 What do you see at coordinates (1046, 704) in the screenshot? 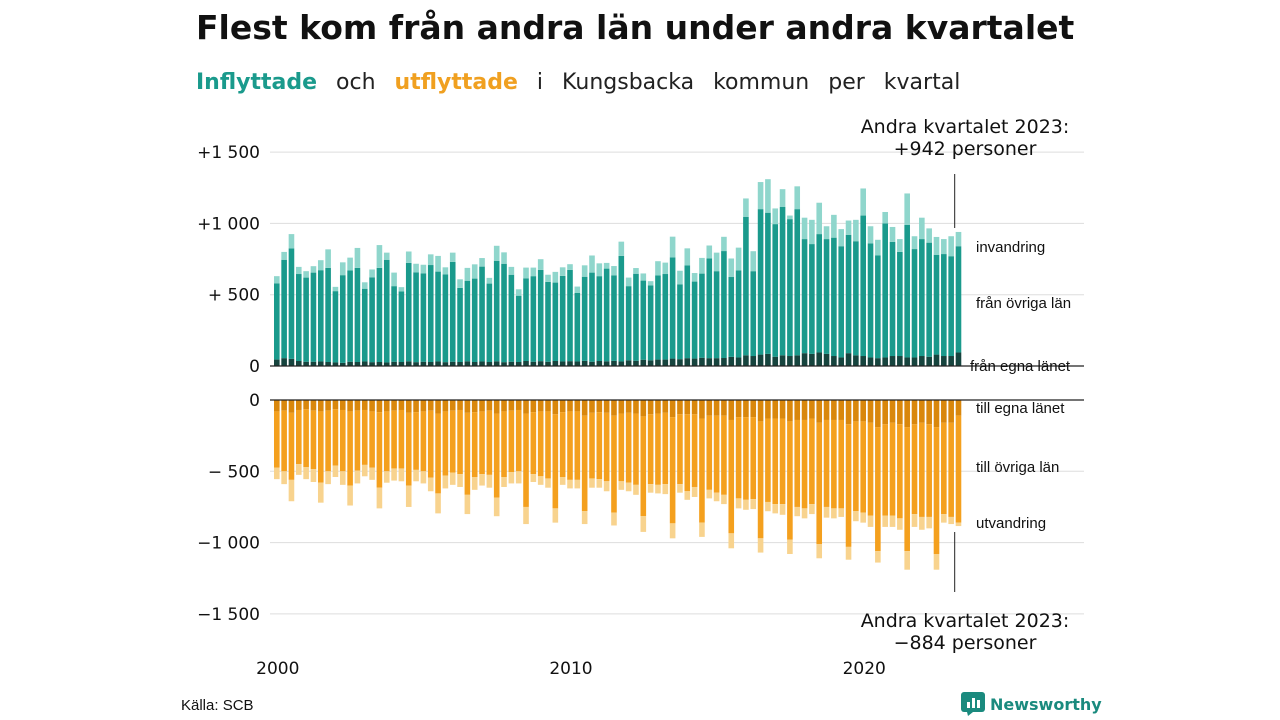
I see `brand-name: Newsworthy` at bounding box center [1046, 704].